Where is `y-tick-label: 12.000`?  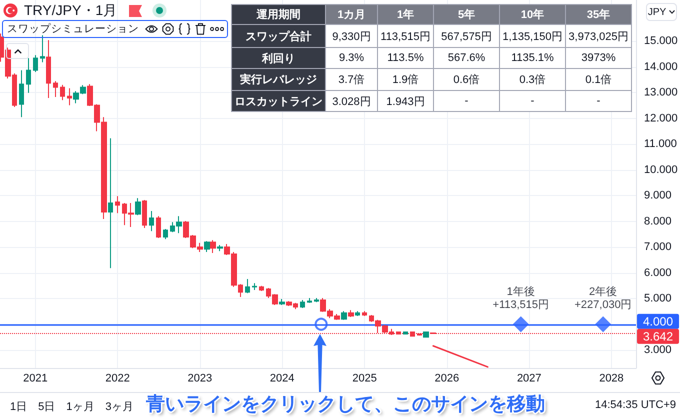
y-tick-label: 12.000 is located at coordinates (661, 118).